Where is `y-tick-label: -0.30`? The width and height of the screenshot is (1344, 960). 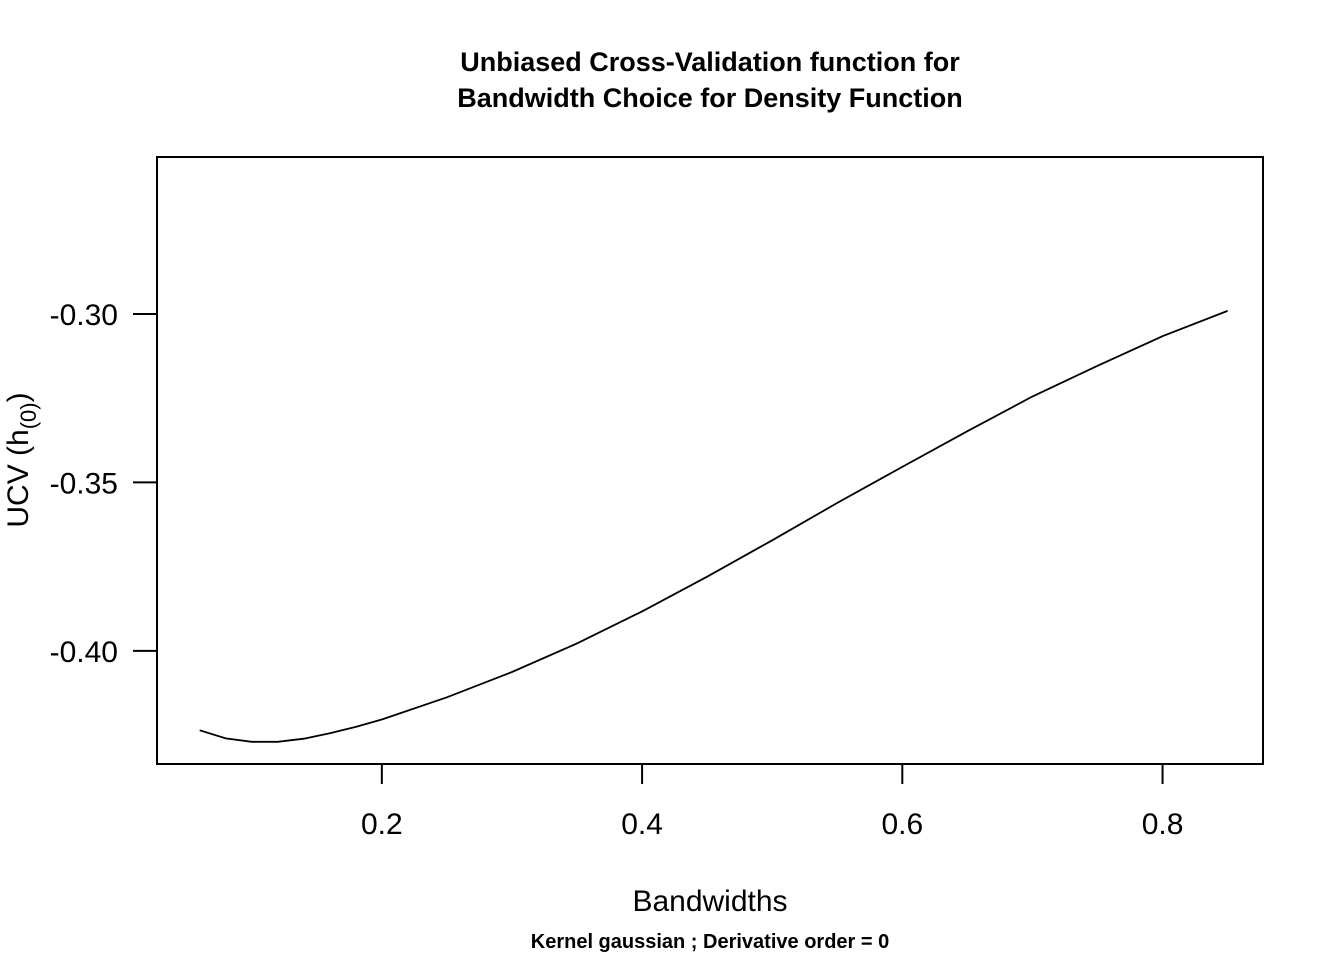 y-tick-label: -0.30 is located at coordinates (84, 315).